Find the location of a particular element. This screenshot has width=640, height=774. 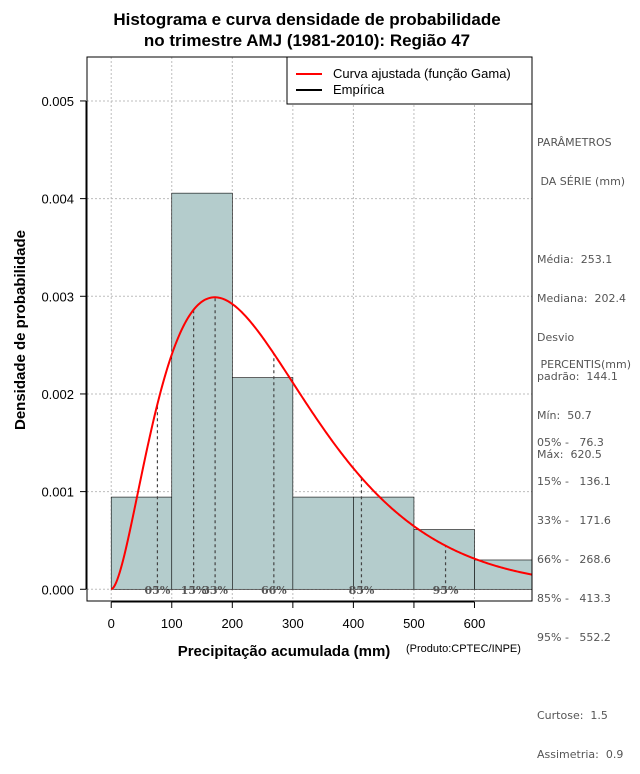

param-min: Mín: 50.7 is located at coordinates (564, 415).